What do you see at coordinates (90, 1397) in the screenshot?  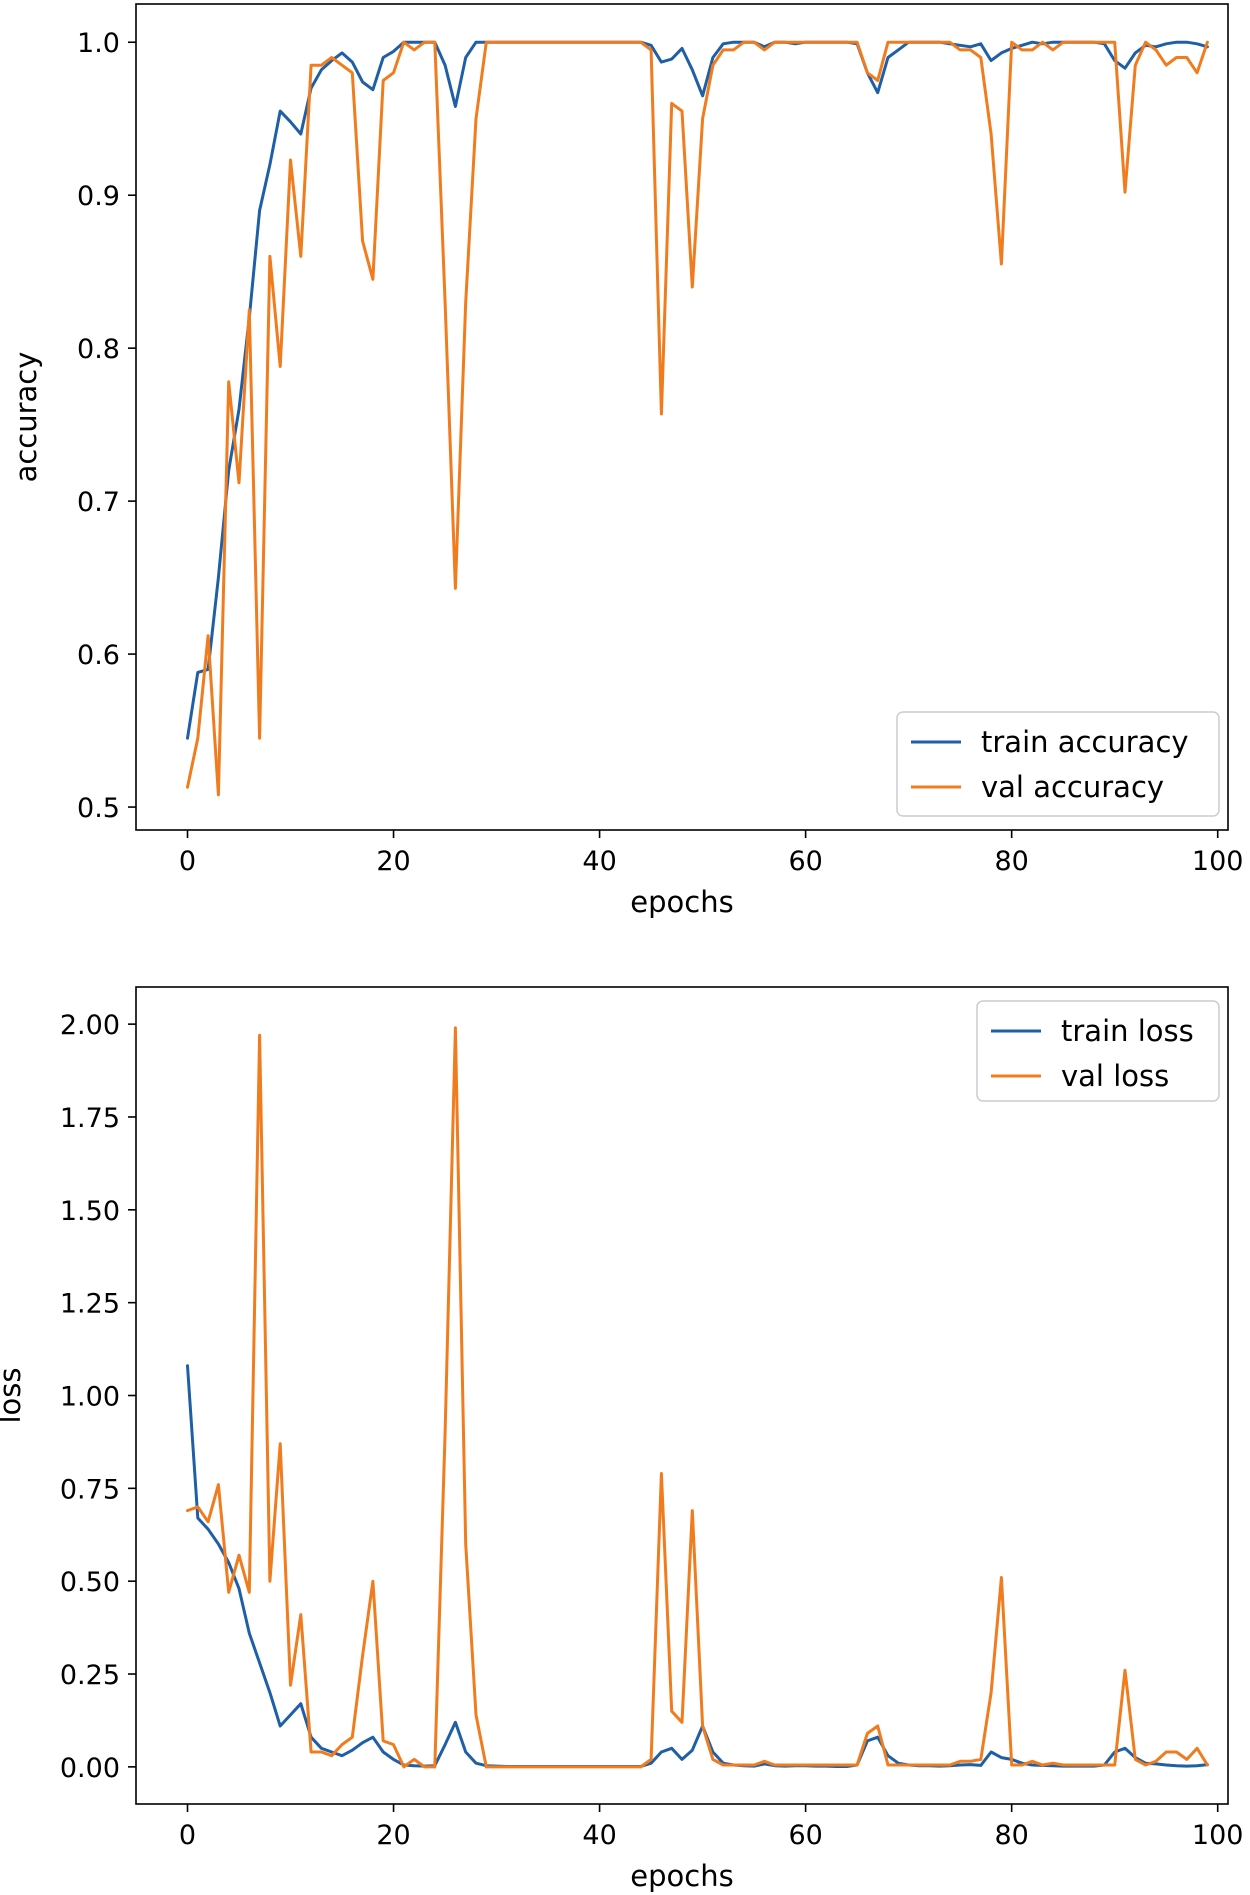 I see `y-tick-label: 1.00` at bounding box center [90, 1397].